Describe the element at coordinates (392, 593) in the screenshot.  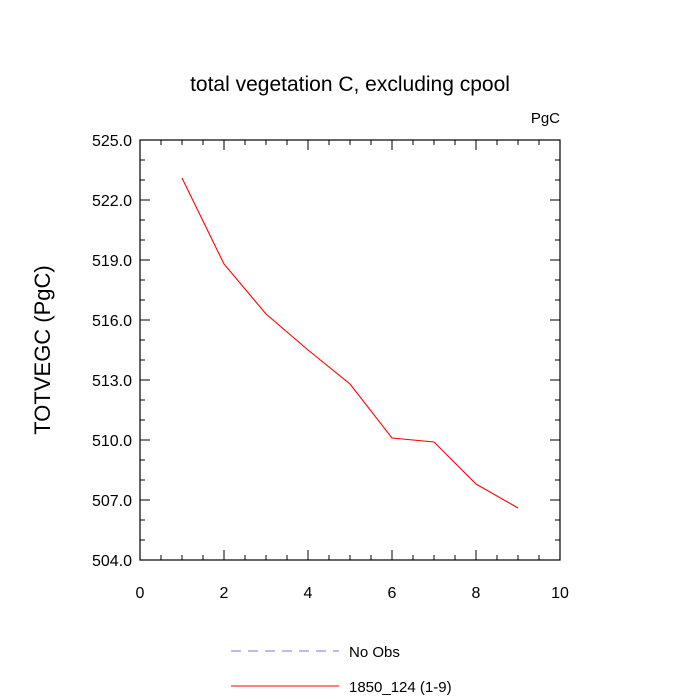
I see `x-tick-label: 6` at that location.